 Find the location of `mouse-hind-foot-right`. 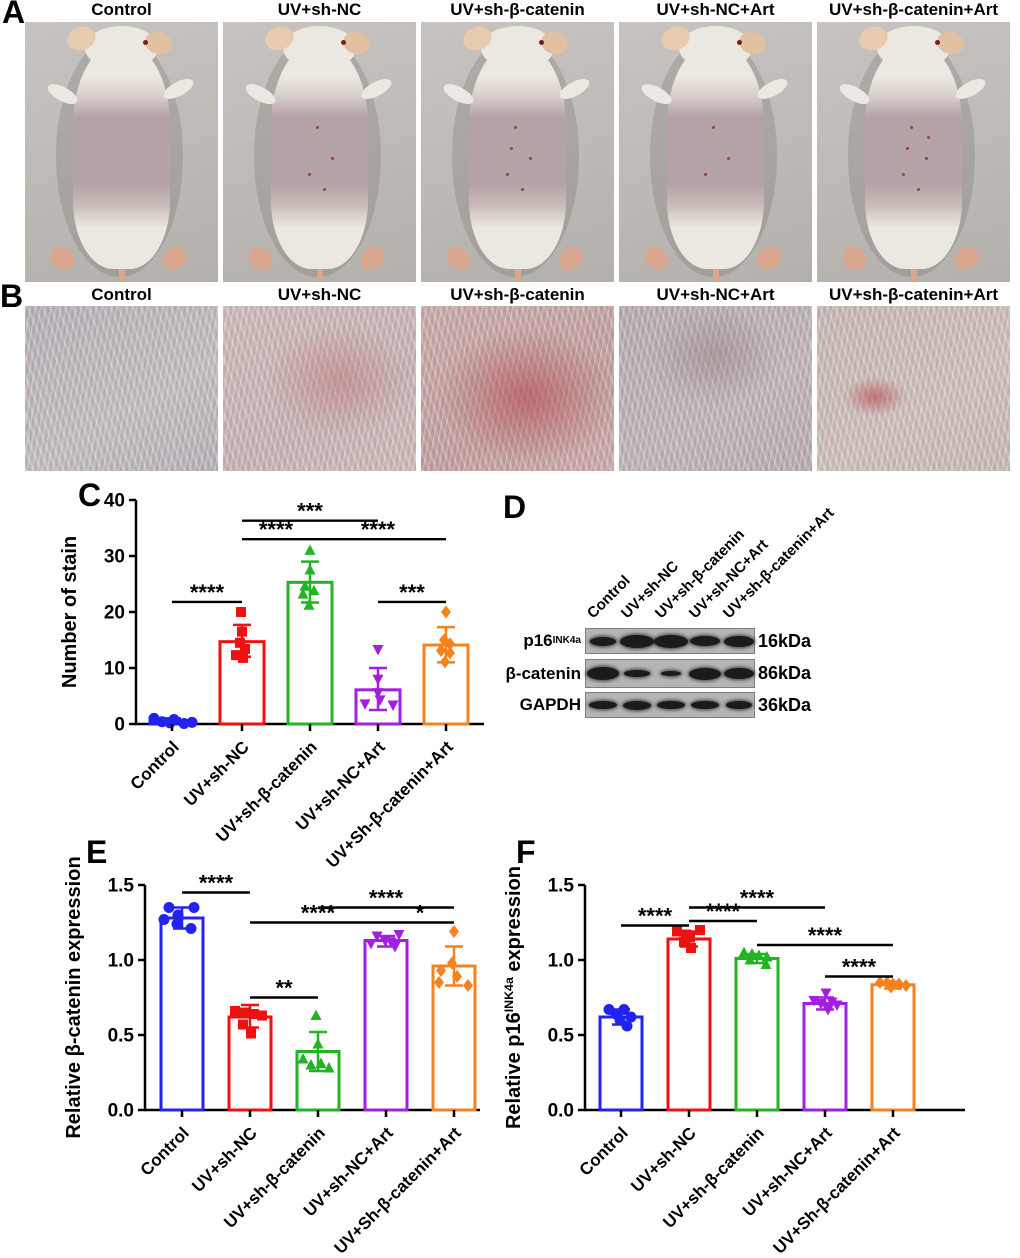

mouse-hind-foot-right is located at coordinates (174, 258).